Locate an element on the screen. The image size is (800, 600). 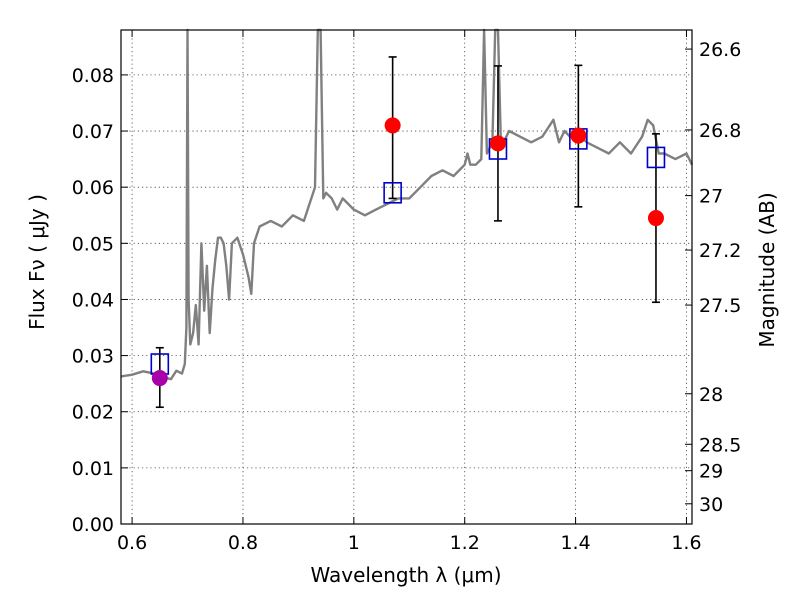
magnitude-tick-label: 27.5 is located at coordinates (720, 306).